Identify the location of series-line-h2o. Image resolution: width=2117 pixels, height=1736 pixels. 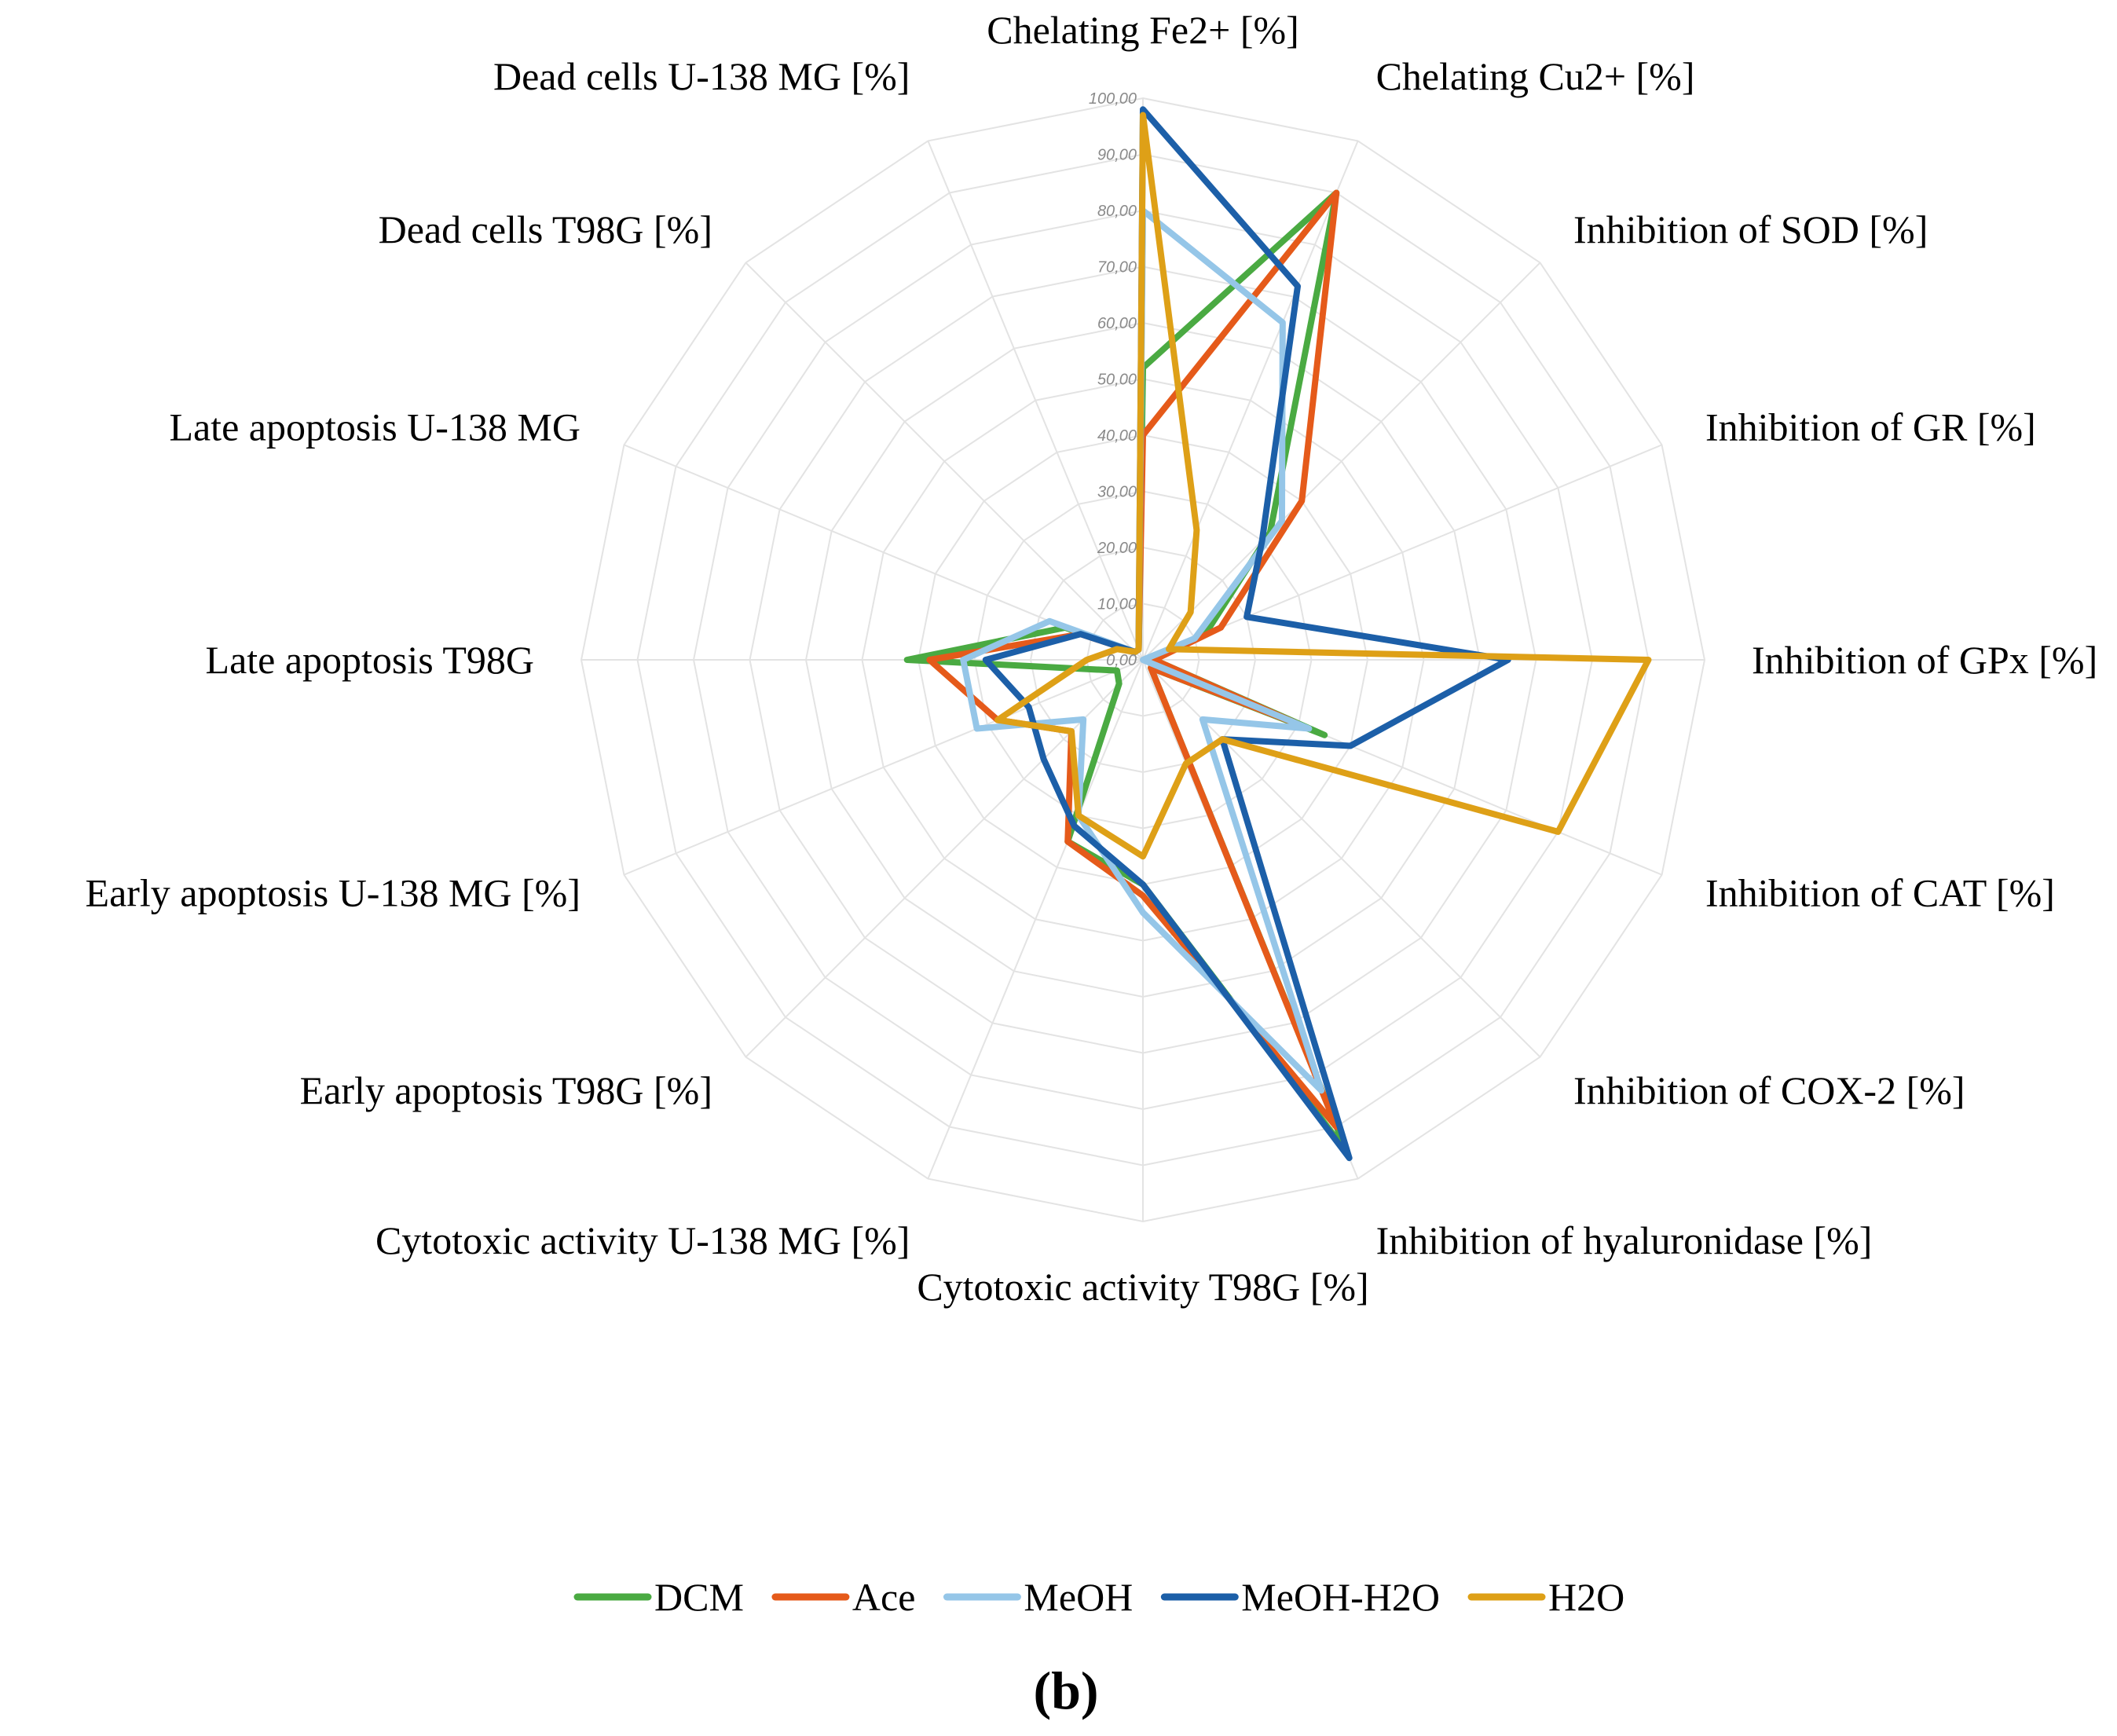
(1323, 486).